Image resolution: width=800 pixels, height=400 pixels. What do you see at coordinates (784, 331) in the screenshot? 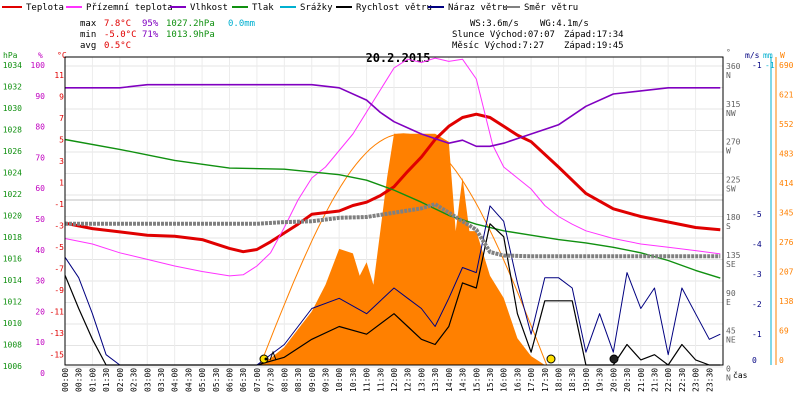
I see `solar-tick-label: 69` at bounding box center [784, 331].